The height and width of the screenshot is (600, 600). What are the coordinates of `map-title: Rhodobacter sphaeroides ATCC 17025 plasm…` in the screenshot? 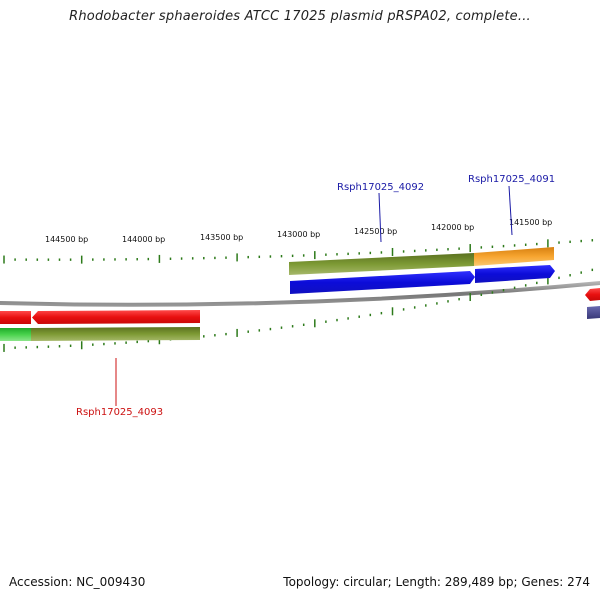 It's located at (300, 16).